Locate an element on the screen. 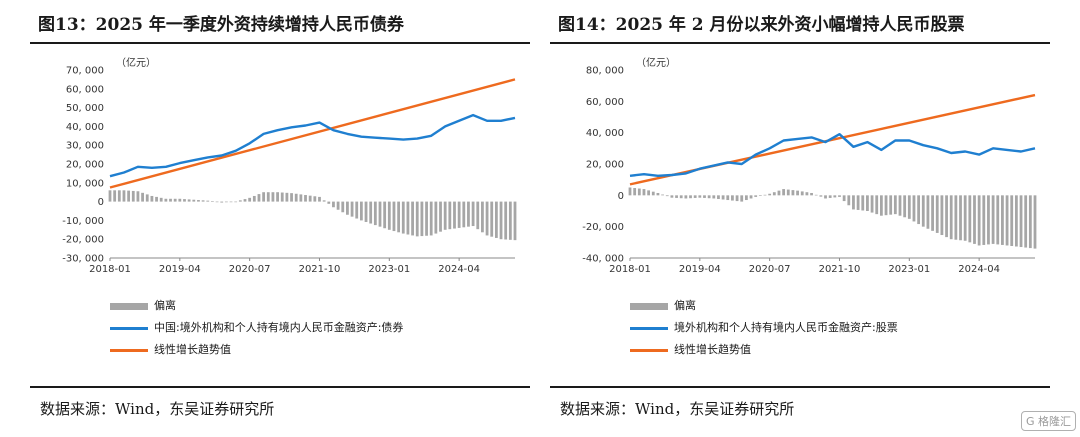 Image resolution: width=1080 pixels, height=437 pixels. actual-series-line is located at coordinates (832, 155).